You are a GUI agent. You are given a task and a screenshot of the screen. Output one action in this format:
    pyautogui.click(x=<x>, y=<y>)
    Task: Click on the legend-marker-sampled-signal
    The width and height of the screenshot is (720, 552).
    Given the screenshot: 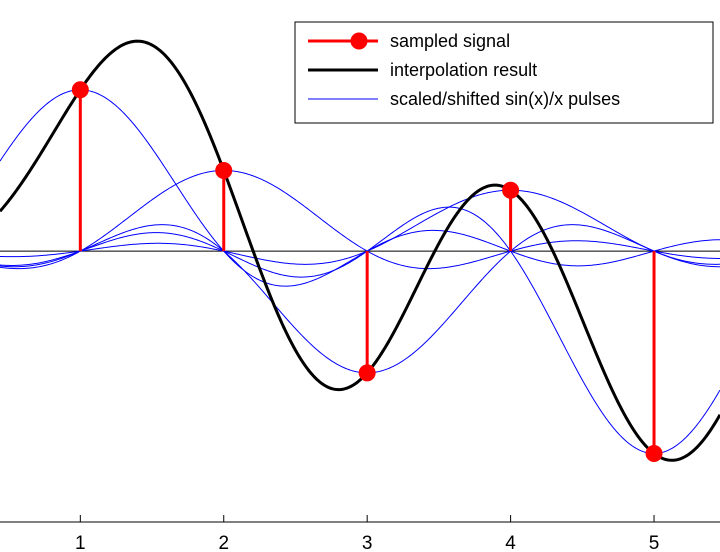 What is the action you would take?
    pyautogui.click(x=359, y=41)
    